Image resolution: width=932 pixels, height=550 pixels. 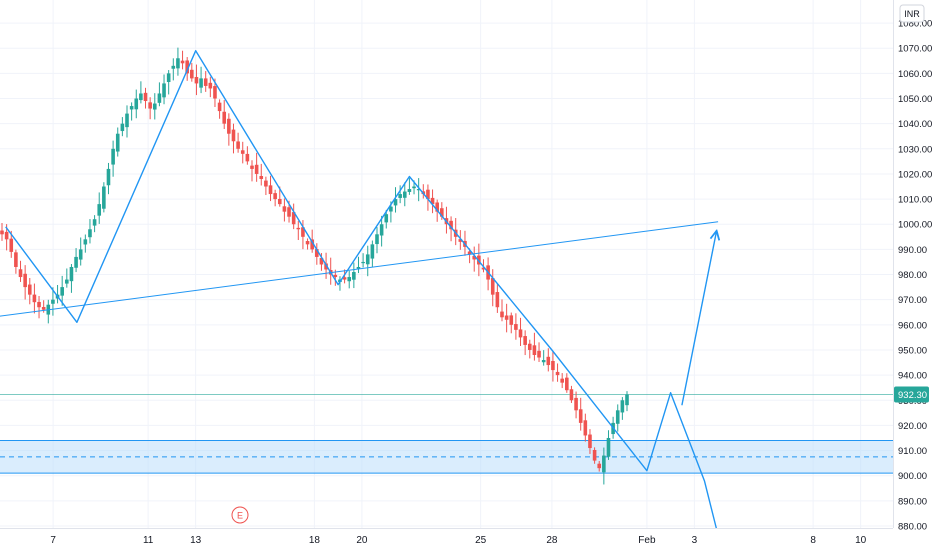 What do you see at coordinates (912, 476) in the screenshot?
I see `price-tick-label: 900.00` at bounding box center [912, 476].